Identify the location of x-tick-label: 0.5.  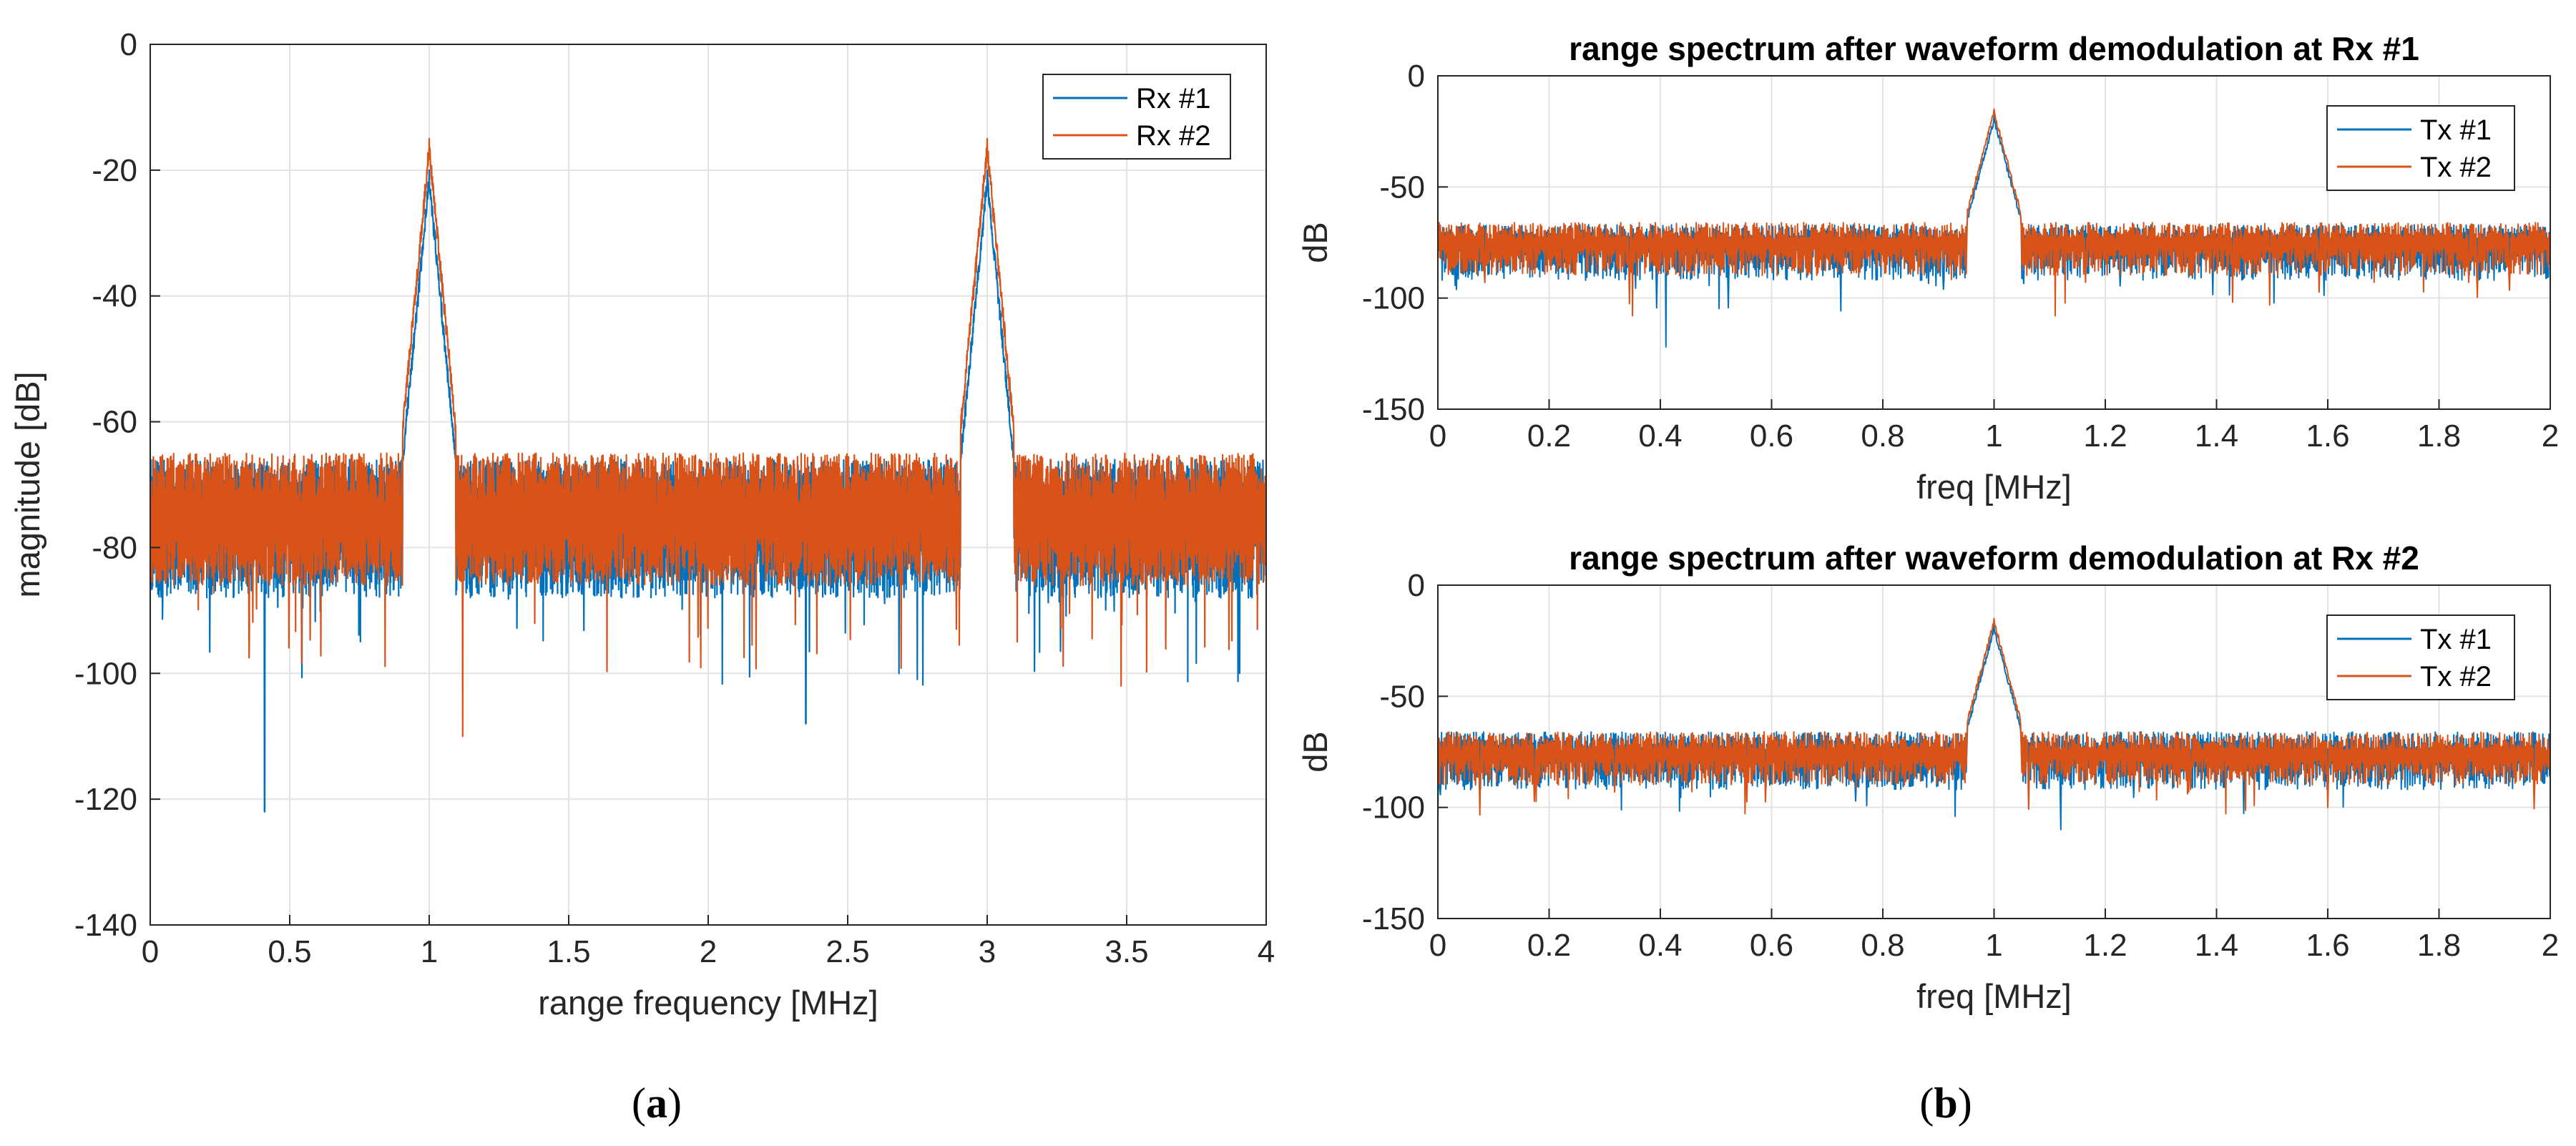
(289, 951).